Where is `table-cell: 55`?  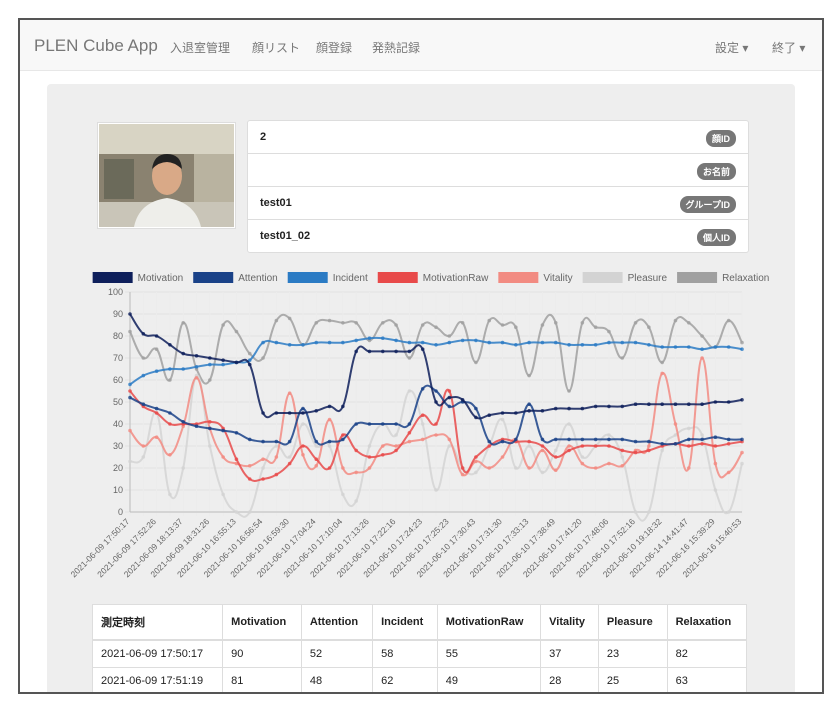
table-cell: 55 is located at coordinates (489, 653).